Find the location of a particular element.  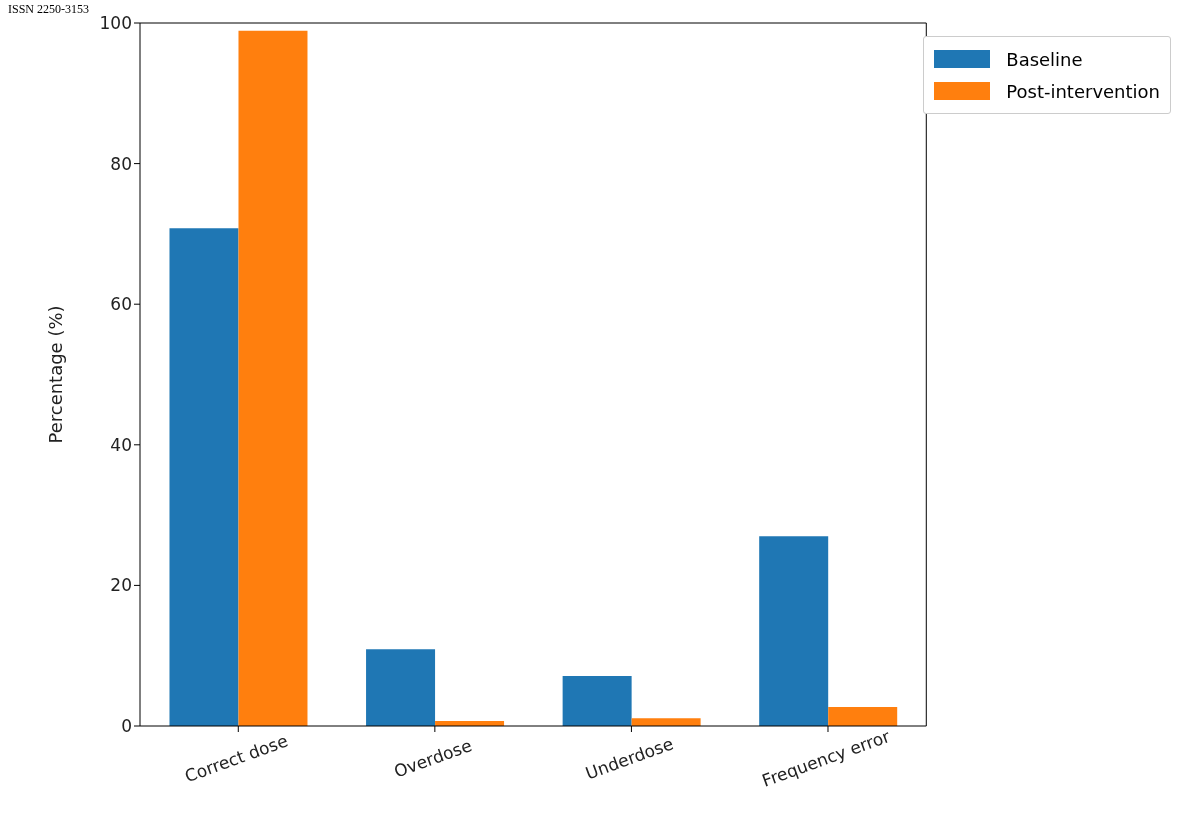

y-tick-label: 100 is located at coordinates (115, 23).